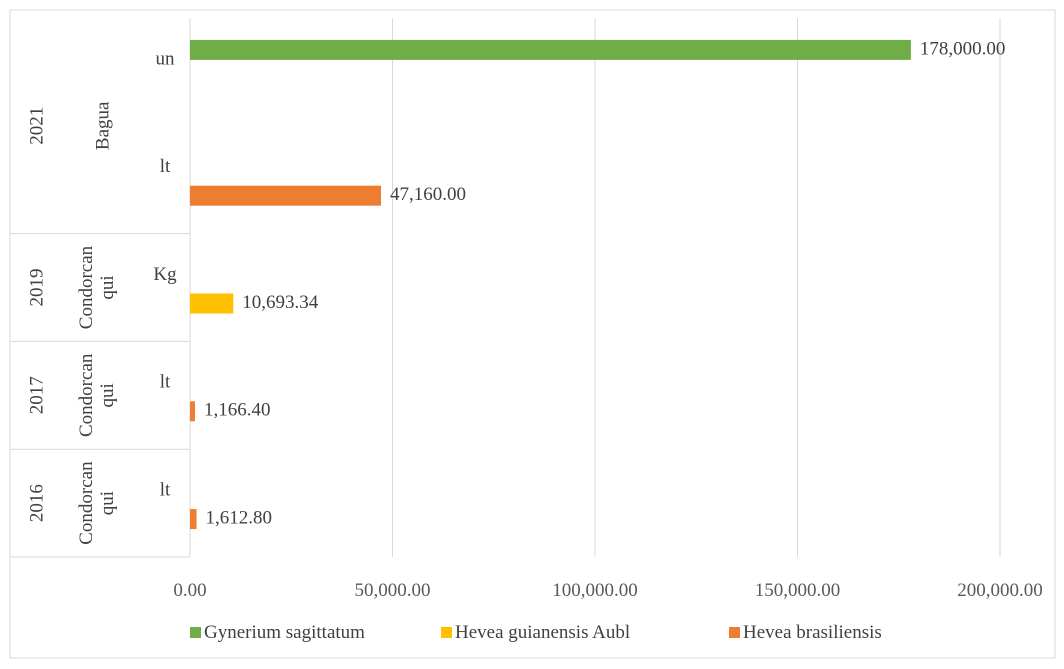 The width and height of the screenshot is (1064, 669). I want to click on data-label-2: 10,693.34, so click(280, 302).